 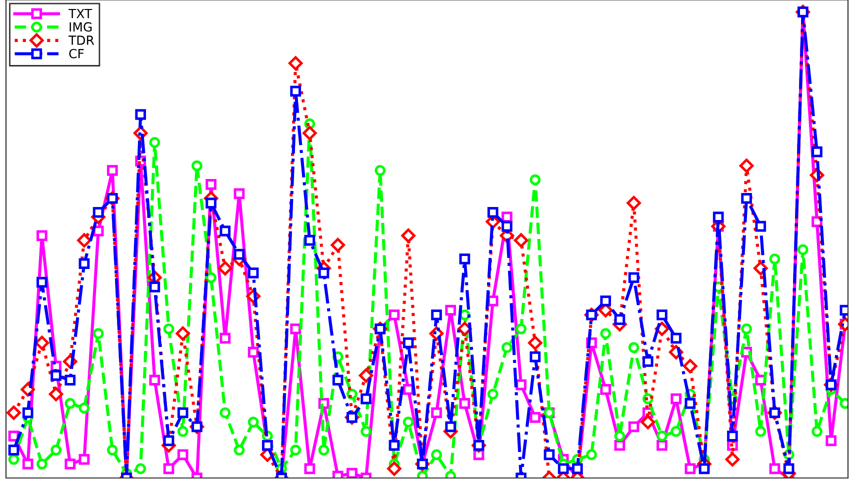 What do you see at coordinates (80, 13) in the screenshot?
I see `legend-label: TXT` at bounding box center [80, 13].